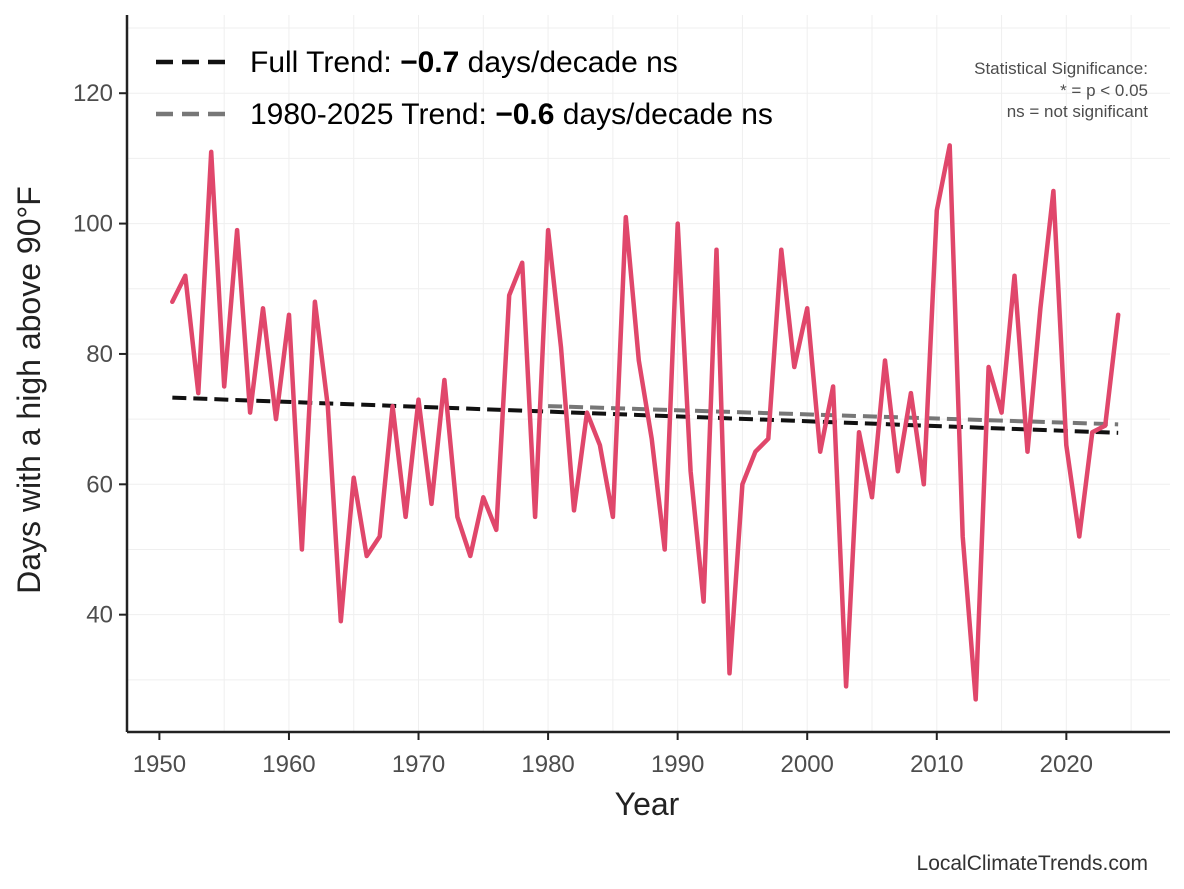 The image size is (1184, 889). What do you see at coordinates (464, 62) in the screenshot?
I see `legend-label-full-trend: Full Trend: −0.7 days/decade ns` at bounding box center [464, 62].